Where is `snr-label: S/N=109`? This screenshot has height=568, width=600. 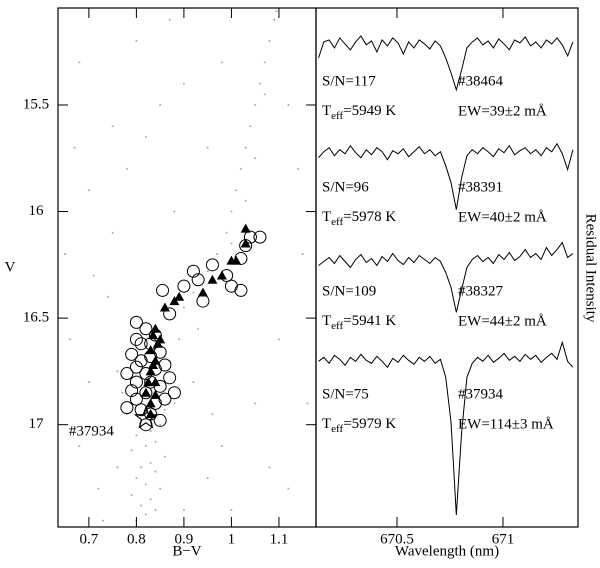
snr-label: S/N=109 is located at coordinates (349, 291).